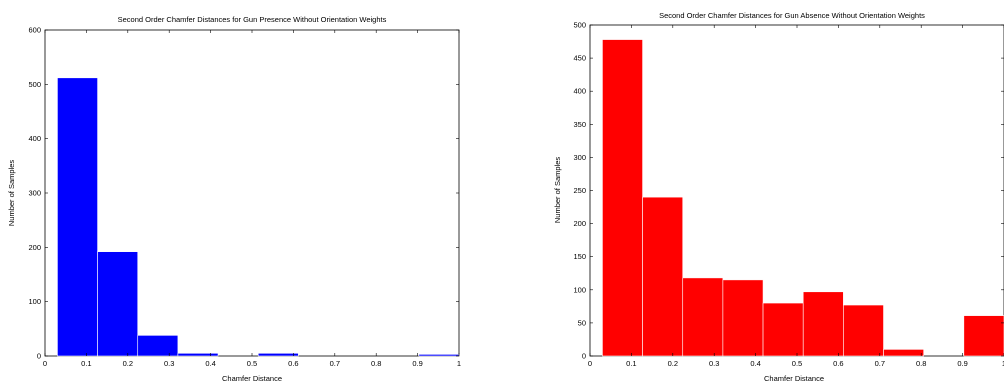 This screenshot has width=1004, height=385. What do you see at coordinates (579, 58) in the screenshot?
I see `y-tick-label: 450` at bounding box center [579, 58].